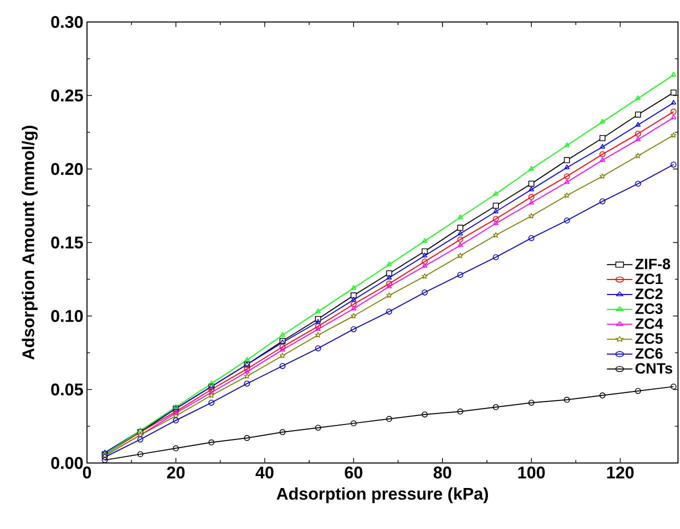 Image resolution: width=680 pixels, height=529 pixels. What do you see at coordinates (67, 390) in the screenshot?
I see `y-tick-label: 0.05` at bounding box center [67, 390].